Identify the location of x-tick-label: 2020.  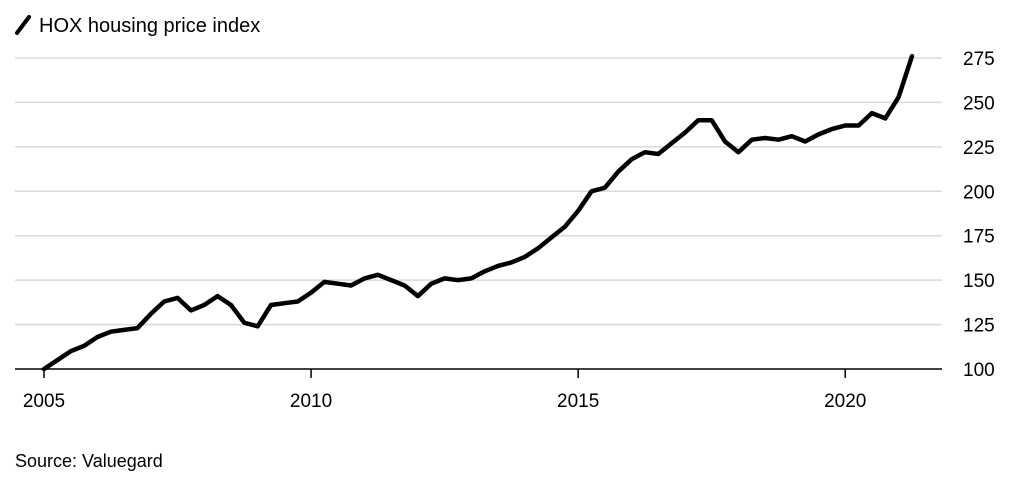
(845, 401).